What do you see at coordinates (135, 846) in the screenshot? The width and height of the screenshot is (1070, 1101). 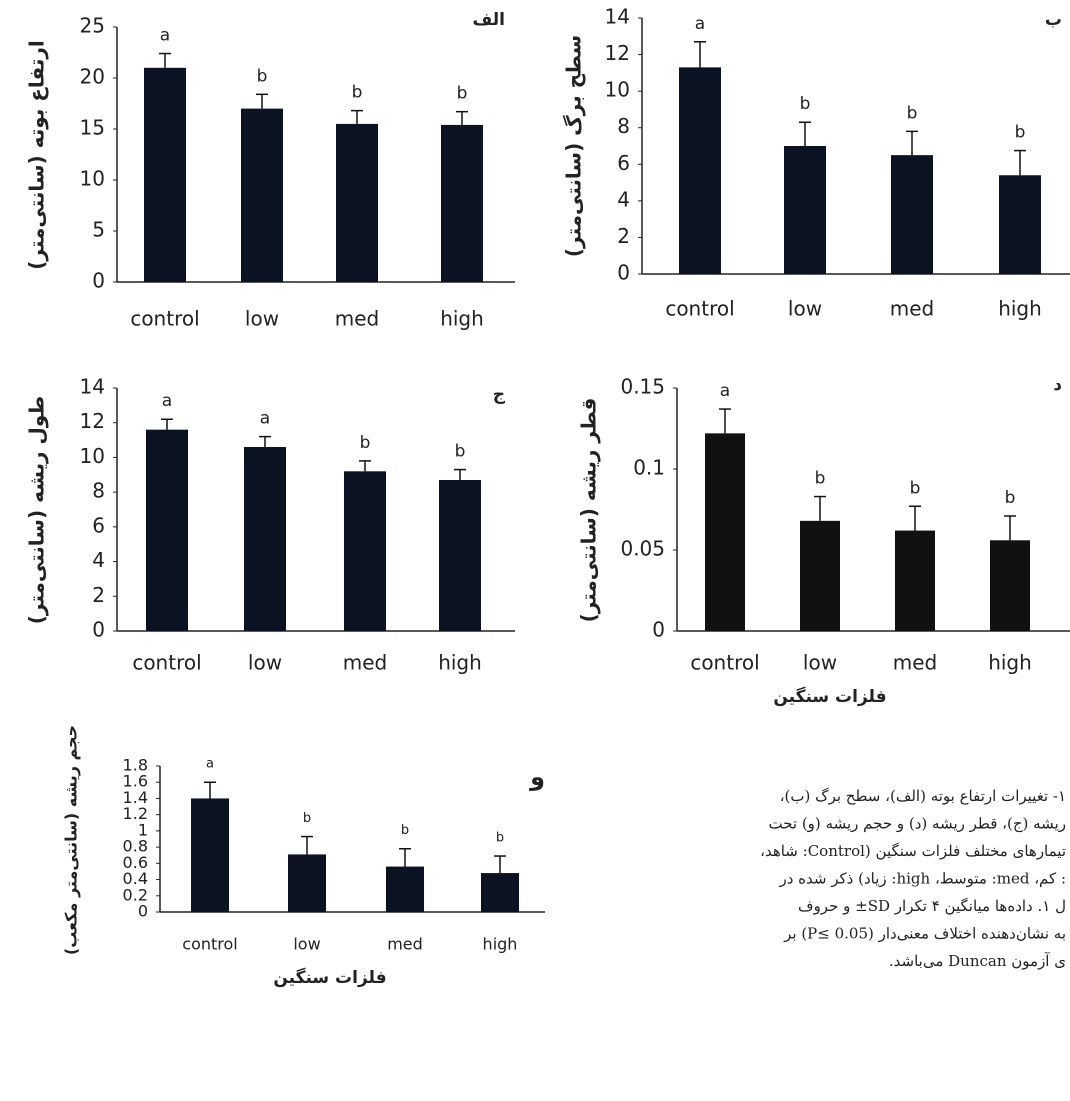 I see `y-tick-label: 0.8` at bounding box center [135, 846].